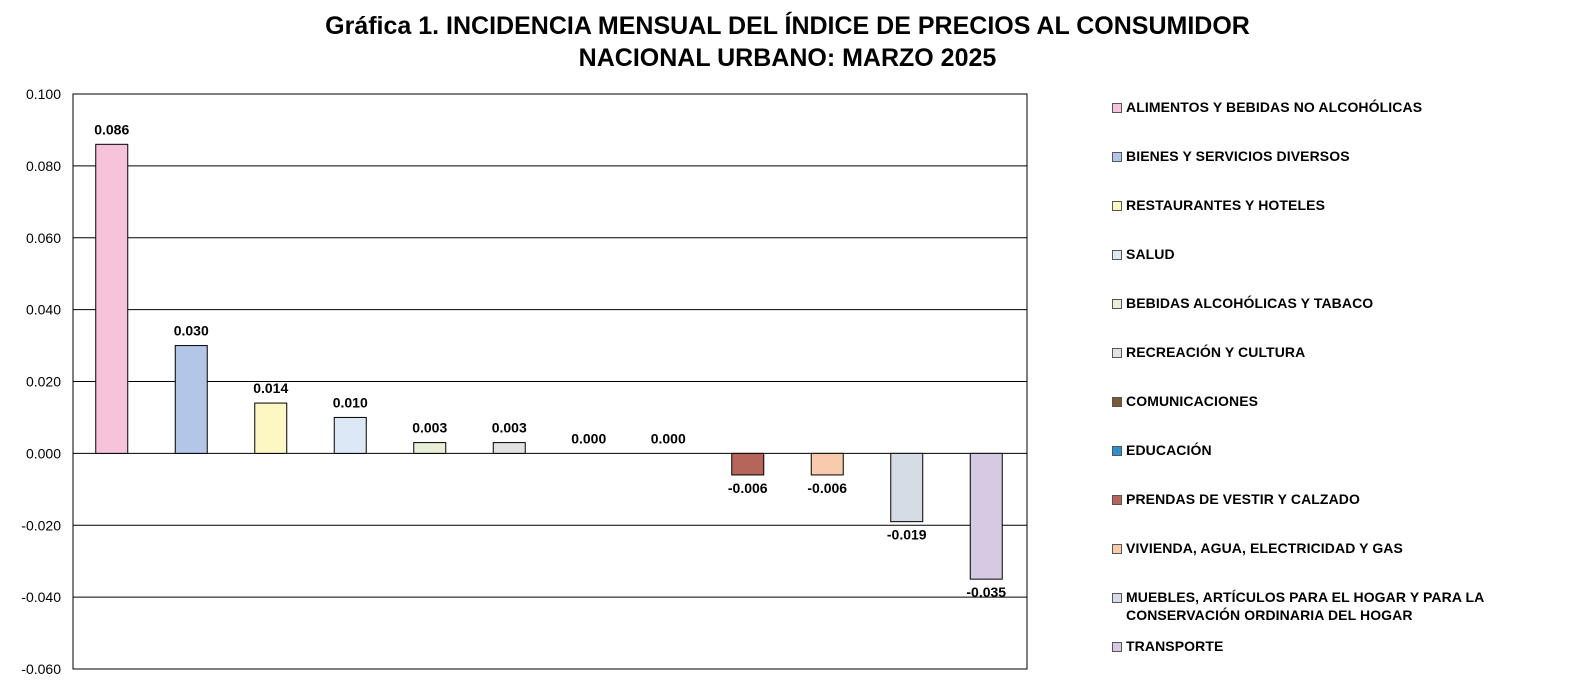 The width and height of the screenshot is (1575, 695). What do you see at coordinates (1332, 205) in the screenshot?
I see `legend-item: RESTAURANTES Y HOTELES` at bounding box center [1332, 205].